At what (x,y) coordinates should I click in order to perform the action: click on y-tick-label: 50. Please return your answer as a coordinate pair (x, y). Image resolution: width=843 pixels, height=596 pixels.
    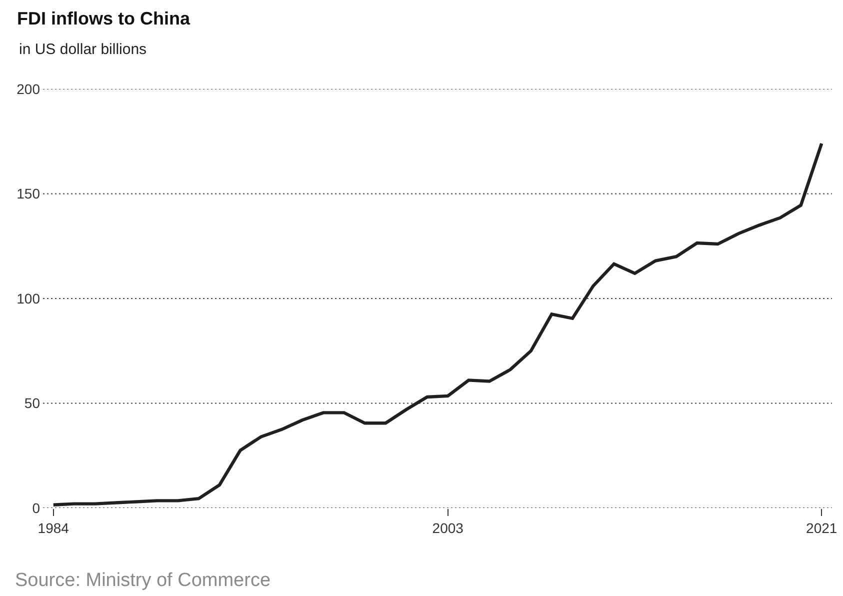
    Looking at the image, I should click on (32, 403).